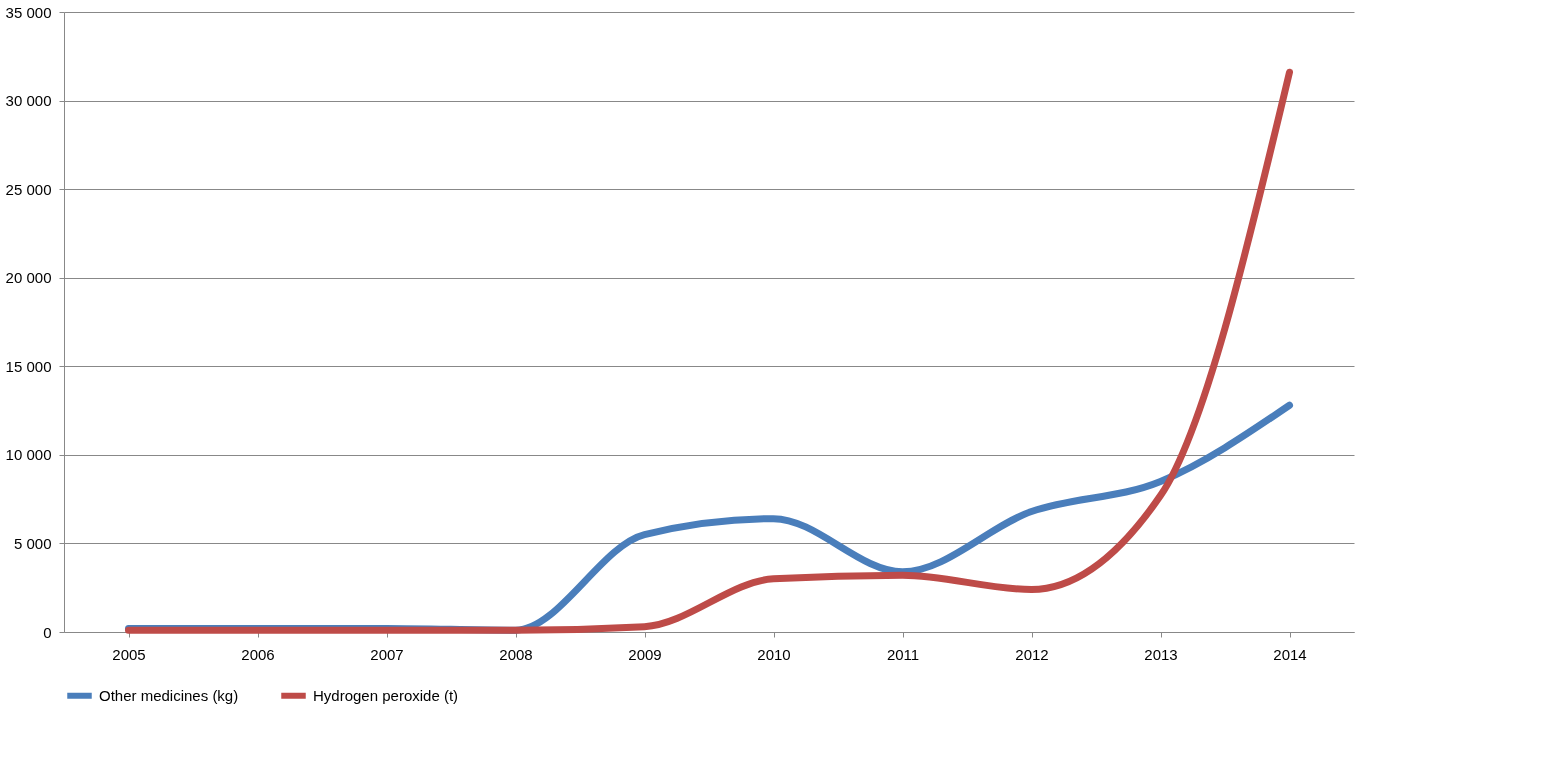 Image resolution: width=1562 pixels, height=768 pixels. What do you see at coordinates (47, 632) in the screenshot?
I see `y-tick-label: 0` at bounding box center [47, 632].